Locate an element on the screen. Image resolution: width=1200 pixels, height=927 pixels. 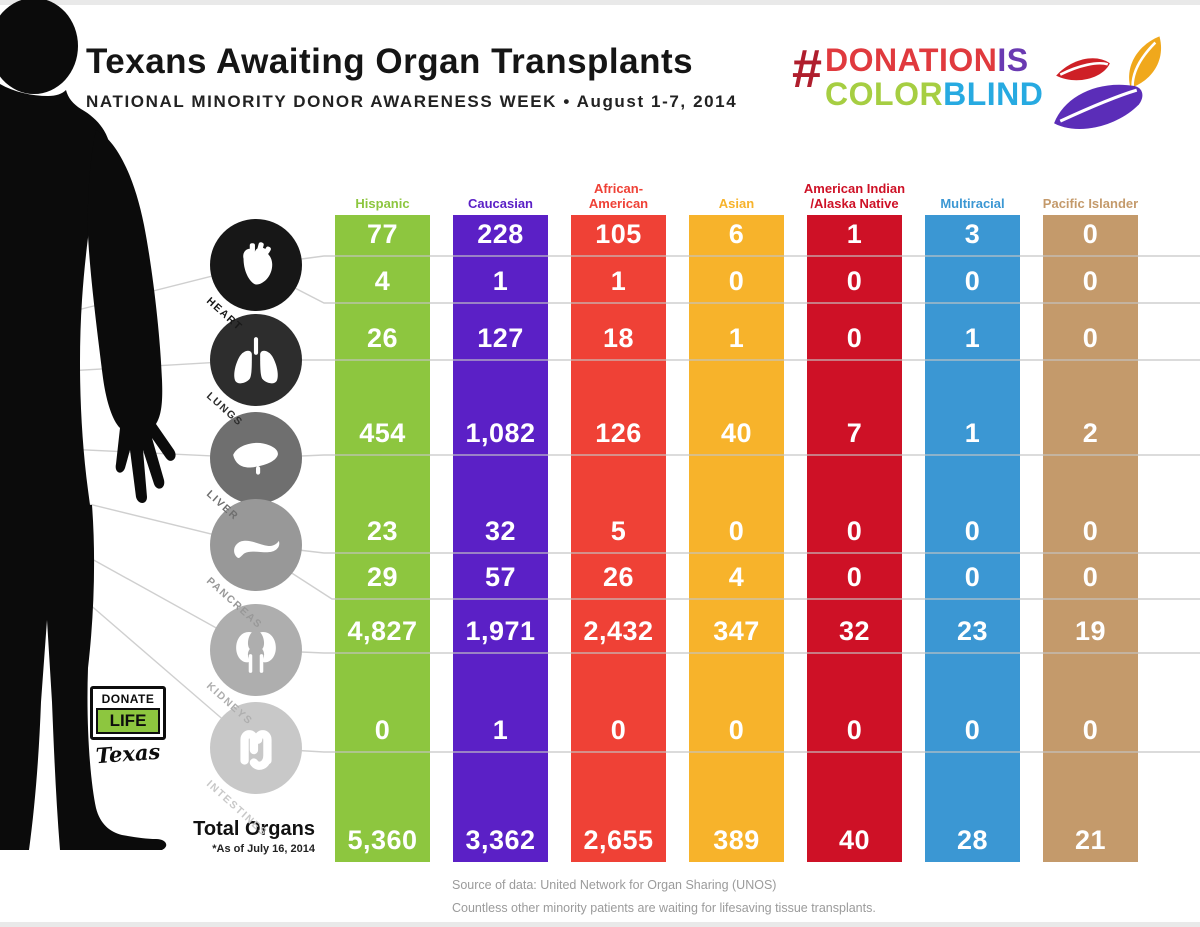
table-cell: 389 is located at coordinates (736, 840).